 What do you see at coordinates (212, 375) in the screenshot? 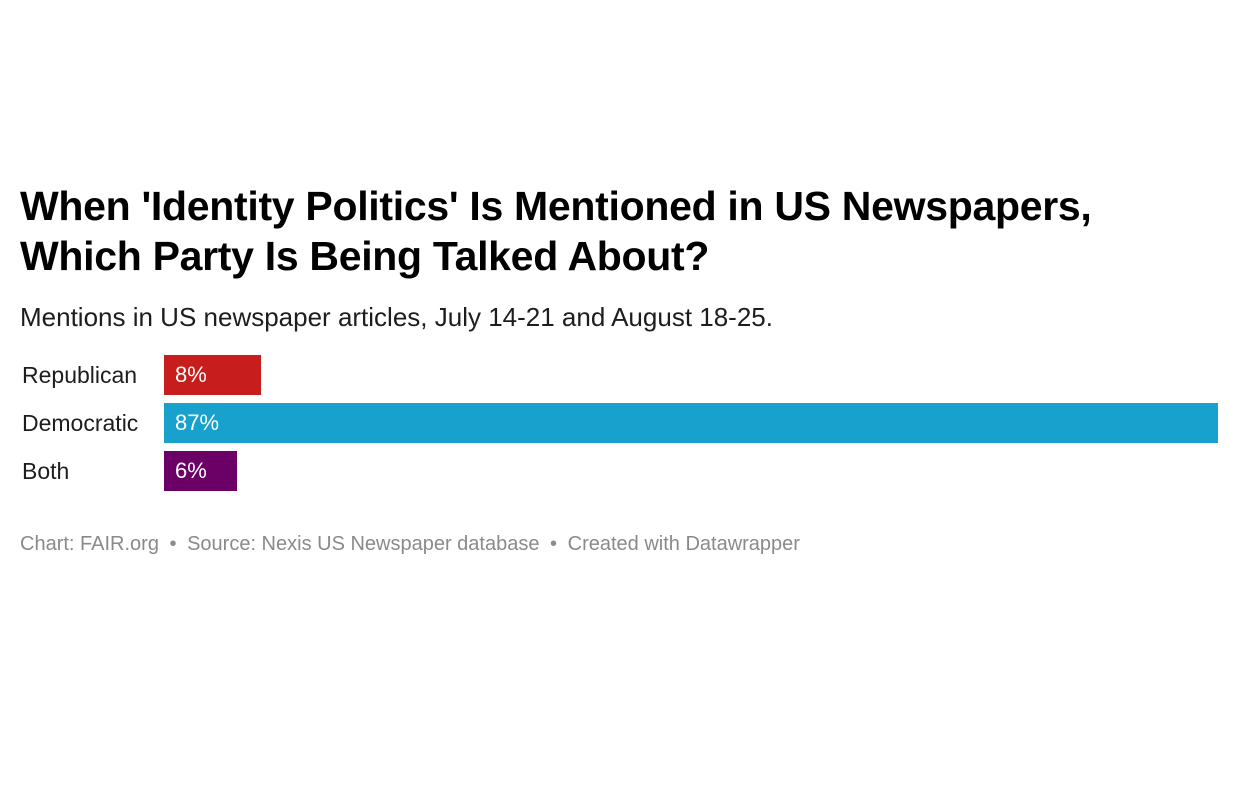
I see `bar-republican` at bounding box center [212, 375].